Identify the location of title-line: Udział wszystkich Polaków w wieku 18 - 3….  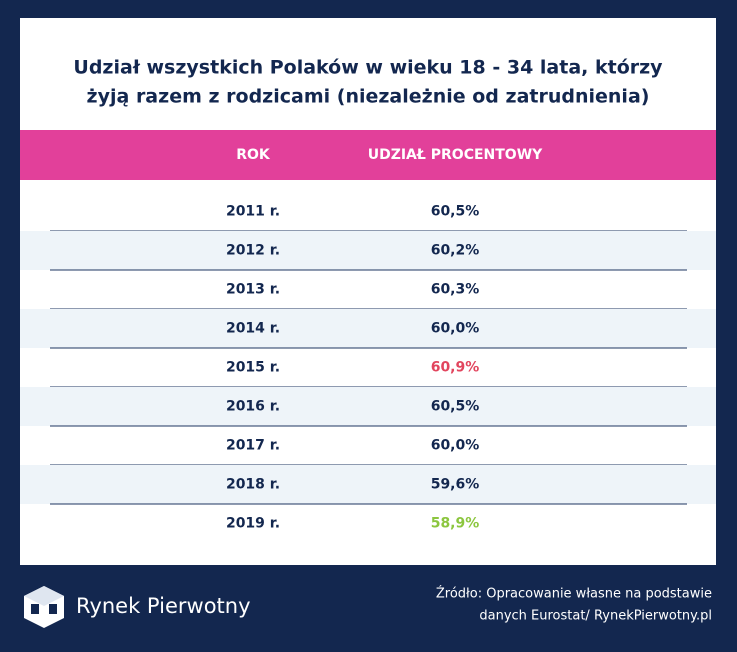
(368, 68).